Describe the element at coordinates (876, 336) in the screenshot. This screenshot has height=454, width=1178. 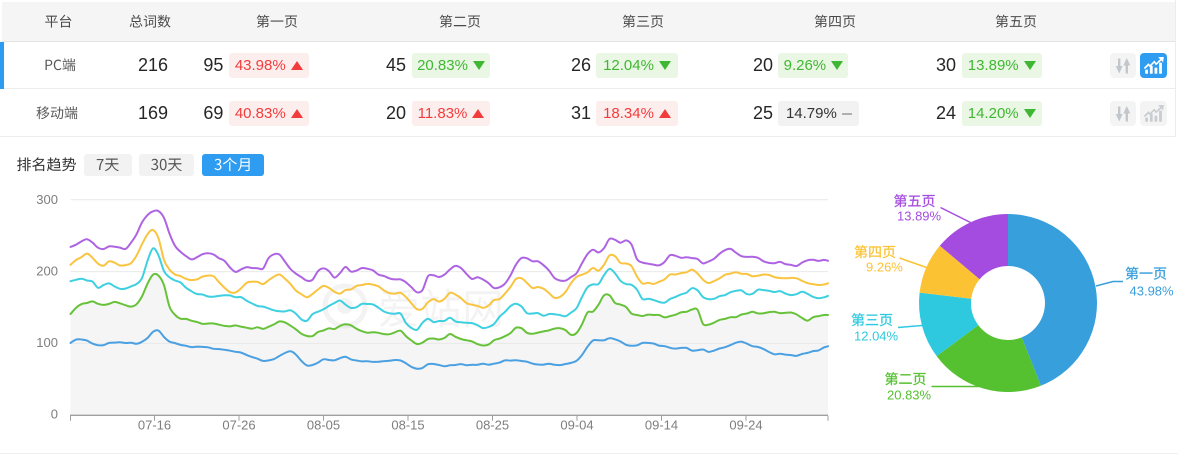
I see `svg-text: 12.04%` at that location.